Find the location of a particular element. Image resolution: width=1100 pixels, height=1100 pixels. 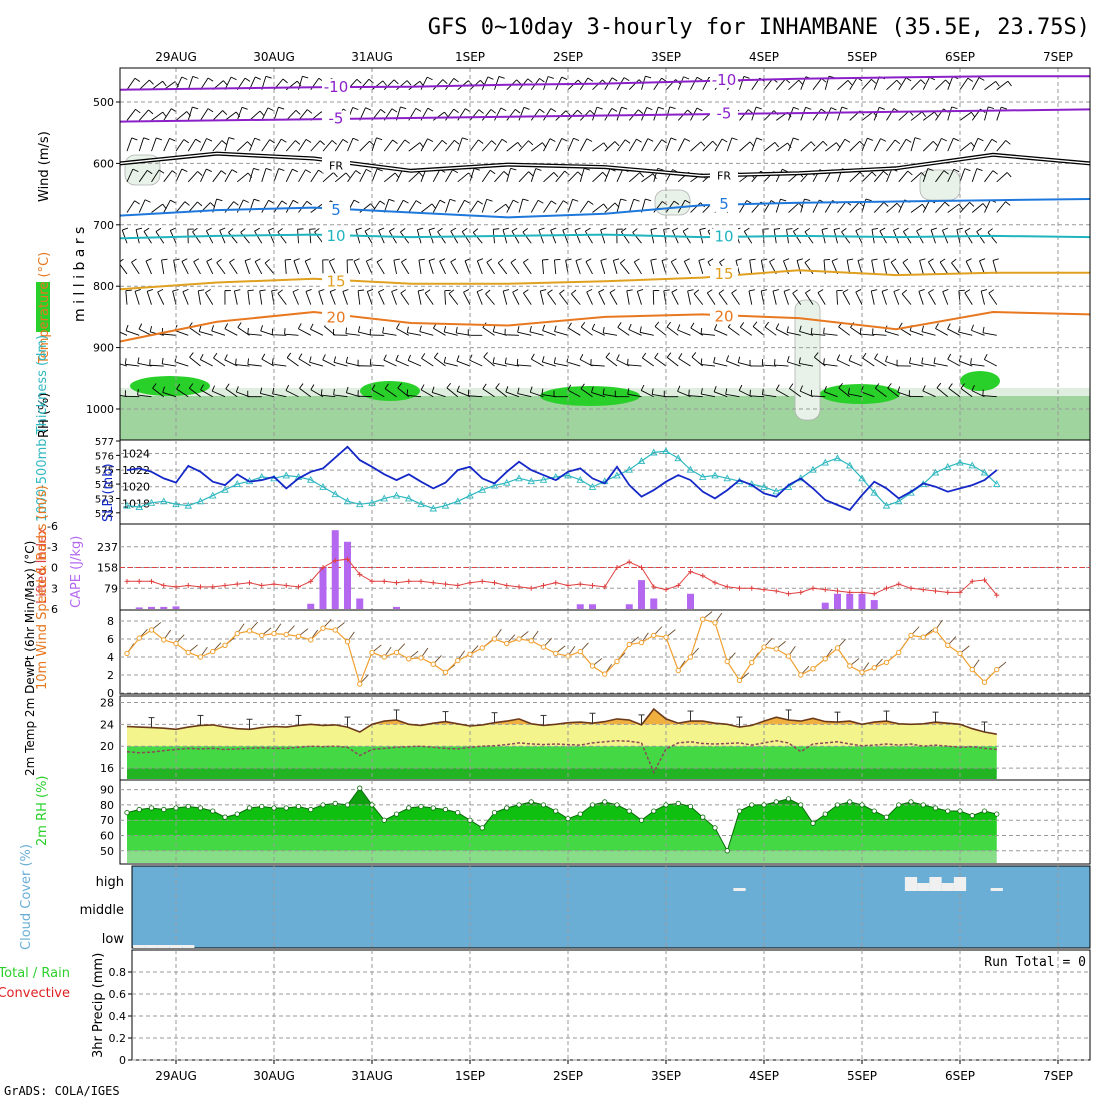

date-label-top: 5SEP is located at coordinates (862, 57).